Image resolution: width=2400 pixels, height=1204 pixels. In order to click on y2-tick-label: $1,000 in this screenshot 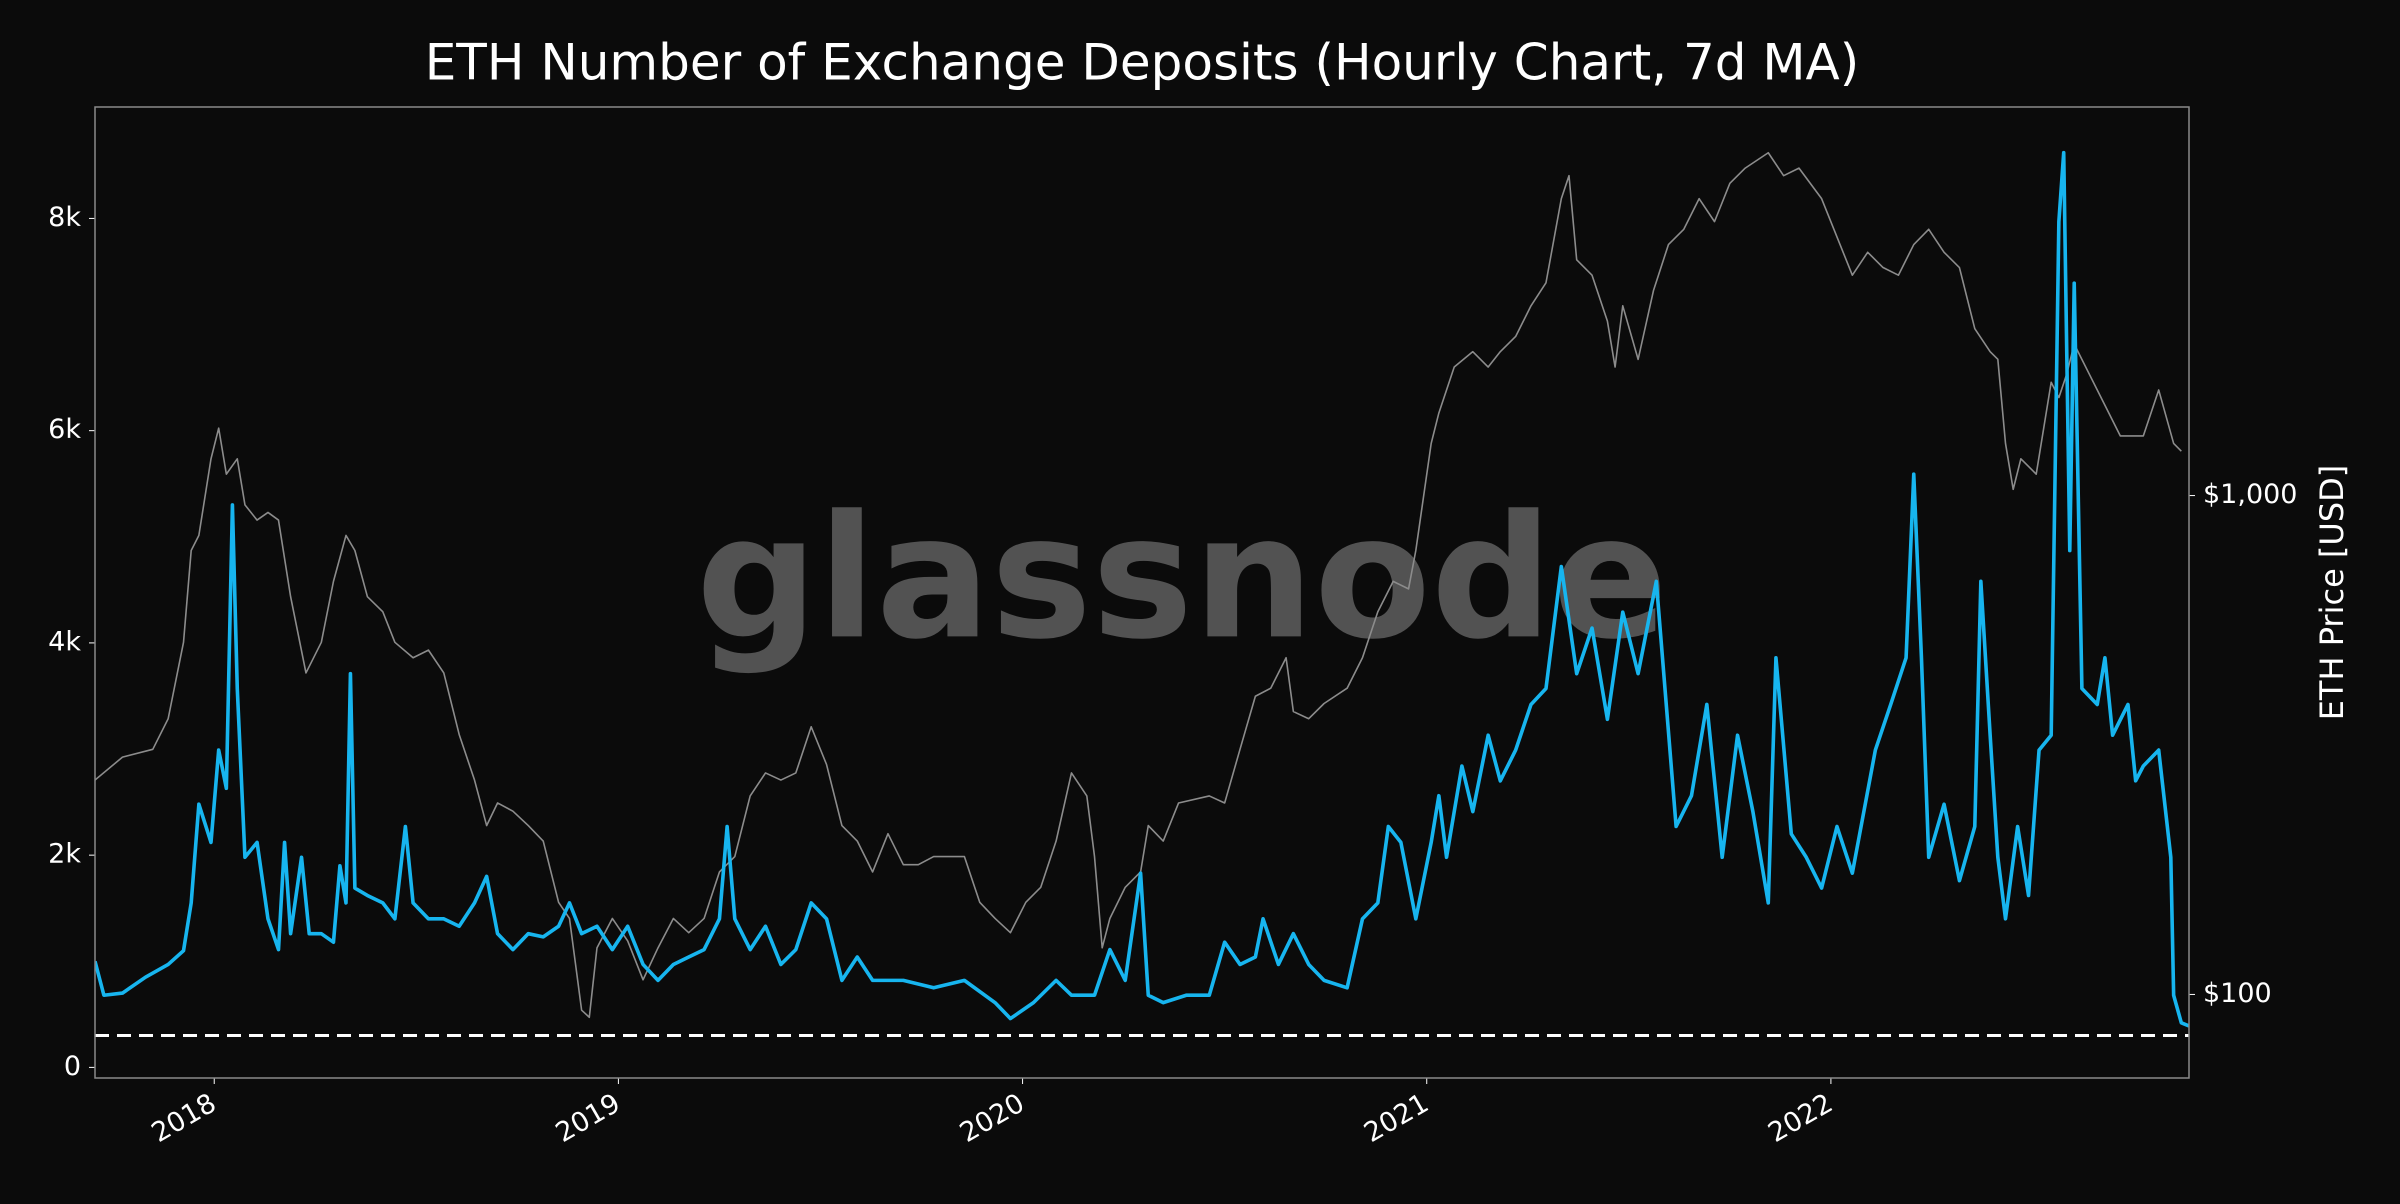, I will do `click(2250, 494)`.